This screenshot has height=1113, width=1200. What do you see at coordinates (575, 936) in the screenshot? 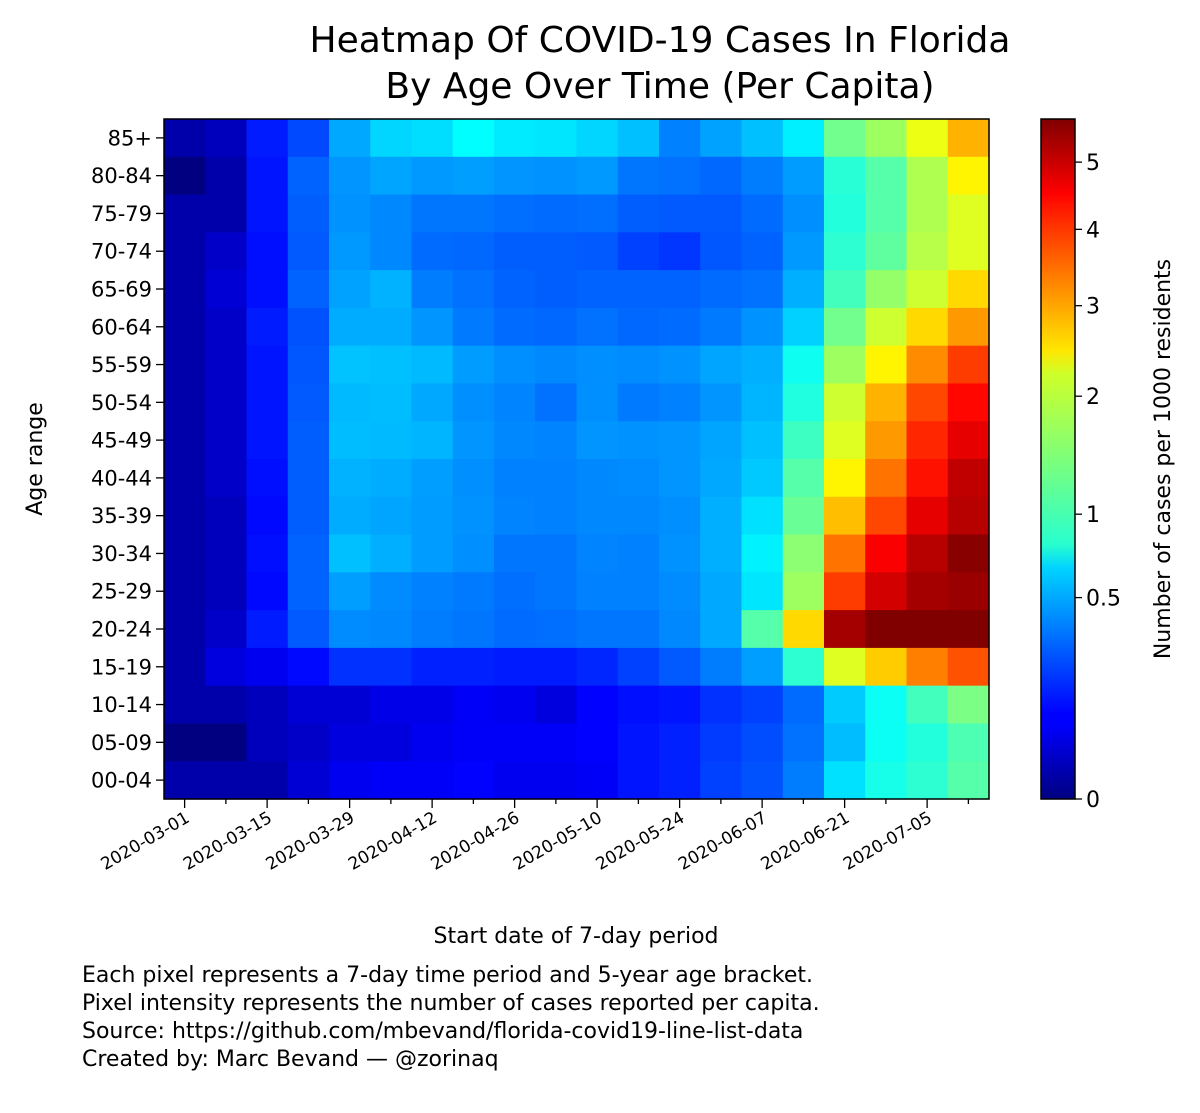
I see `x-axis-label: Start date of 7-day period` at bounding box center [575, 936].